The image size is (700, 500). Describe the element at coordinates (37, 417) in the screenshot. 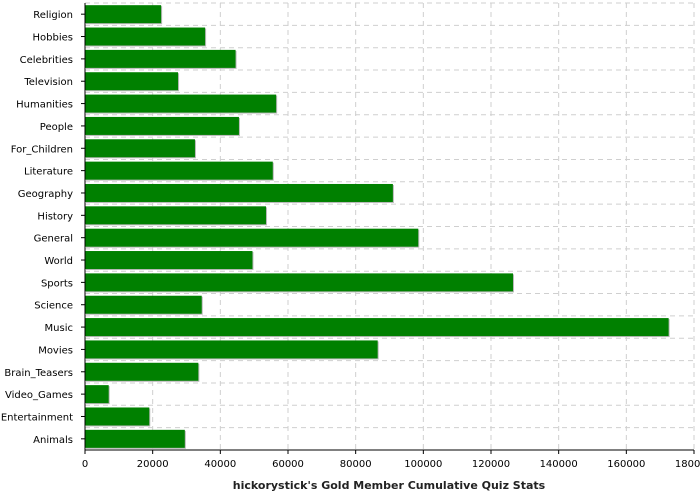

I see `category-label: Entertainment` at that location.